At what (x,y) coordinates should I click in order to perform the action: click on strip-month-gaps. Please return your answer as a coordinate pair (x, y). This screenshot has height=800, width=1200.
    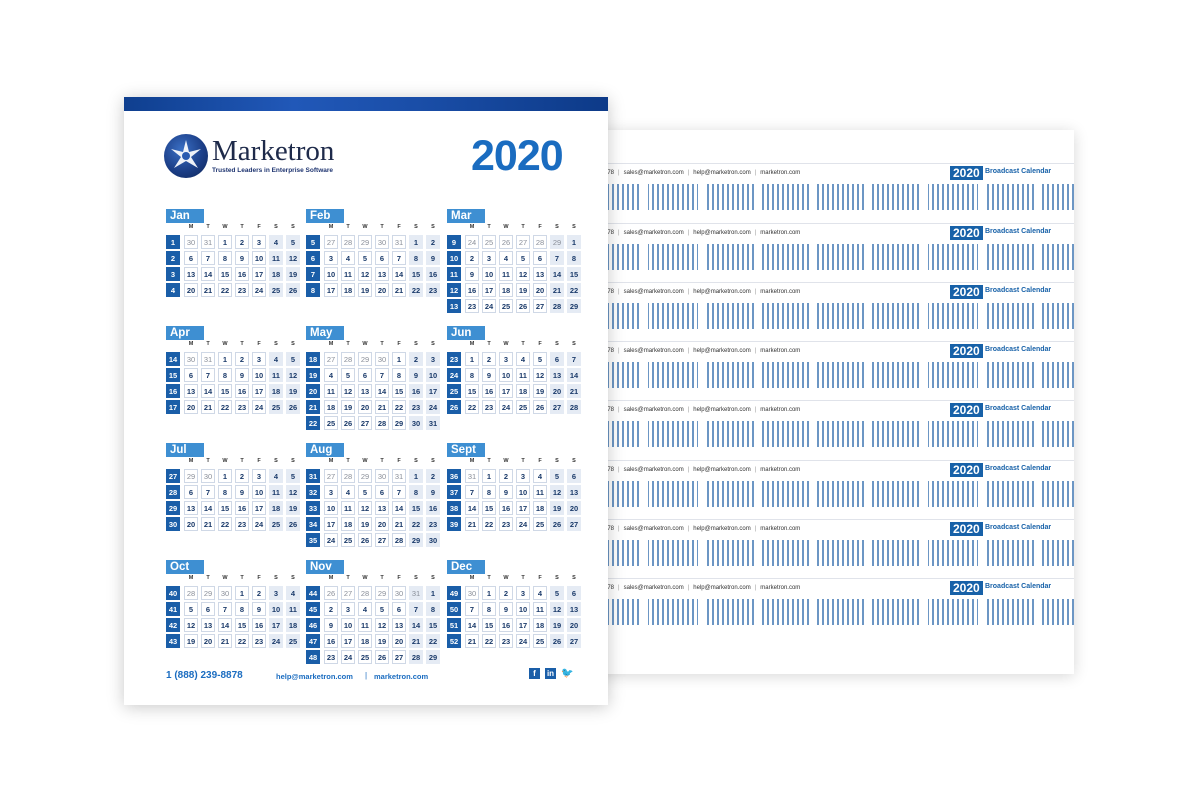
    Looking at the image, I should click on (833, 375).